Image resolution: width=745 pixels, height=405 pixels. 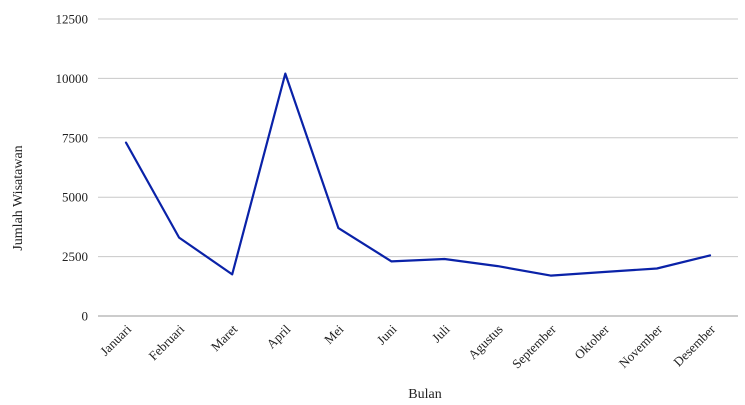 What do you see at coordinates (441, 333) in the screenshot?
I see `x-tick-label: Juli` at bounding box center [441, 333].